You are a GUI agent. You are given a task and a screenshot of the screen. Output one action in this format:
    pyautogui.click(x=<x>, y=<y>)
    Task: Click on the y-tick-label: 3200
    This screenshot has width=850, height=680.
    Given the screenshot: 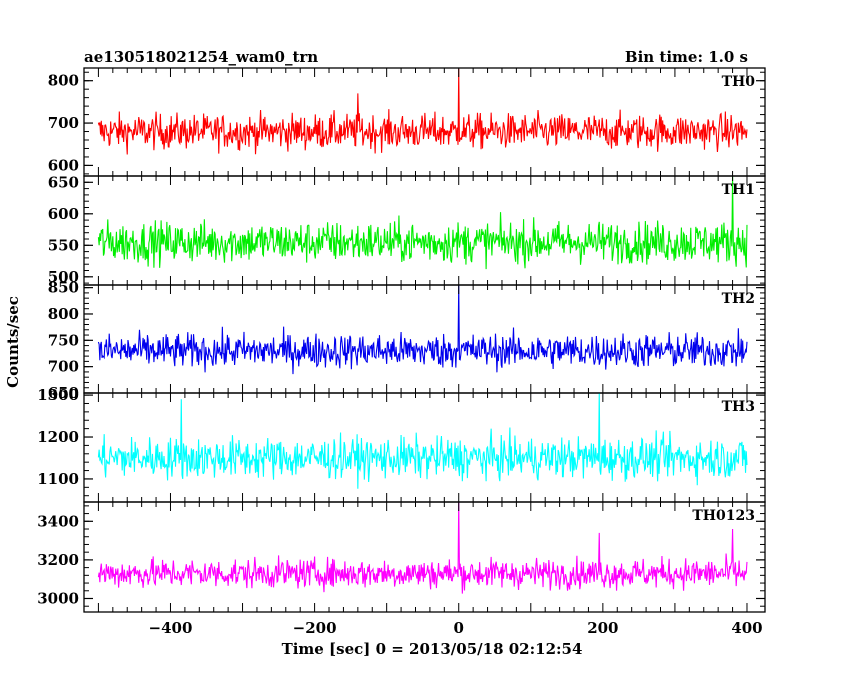 What is the action you would take?
    pyautogui.click(x=58, y=560)
    